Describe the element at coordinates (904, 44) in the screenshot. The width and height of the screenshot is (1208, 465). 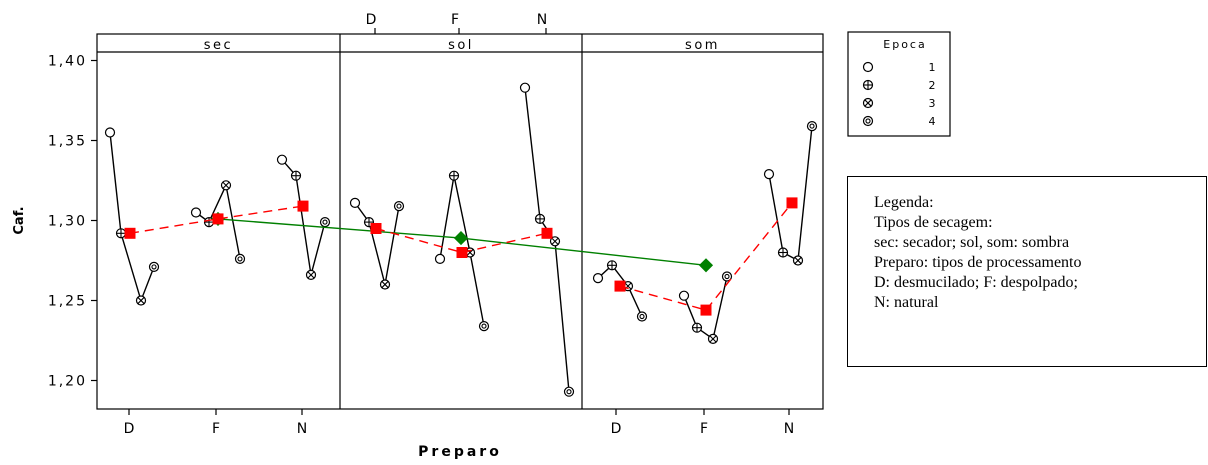
I see `epoch-legend-title: Epoca` at that location.